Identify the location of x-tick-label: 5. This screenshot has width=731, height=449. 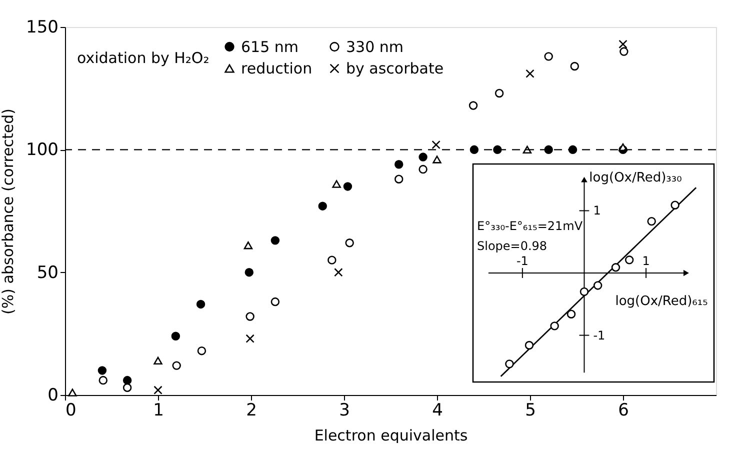
(530, 410).